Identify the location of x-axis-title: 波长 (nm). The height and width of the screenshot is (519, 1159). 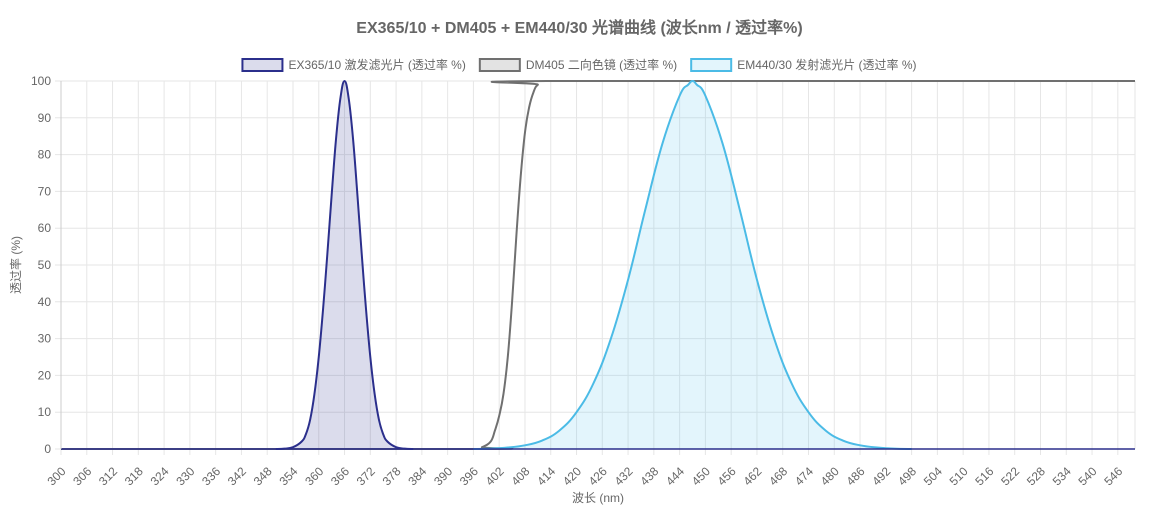
(598, 498).